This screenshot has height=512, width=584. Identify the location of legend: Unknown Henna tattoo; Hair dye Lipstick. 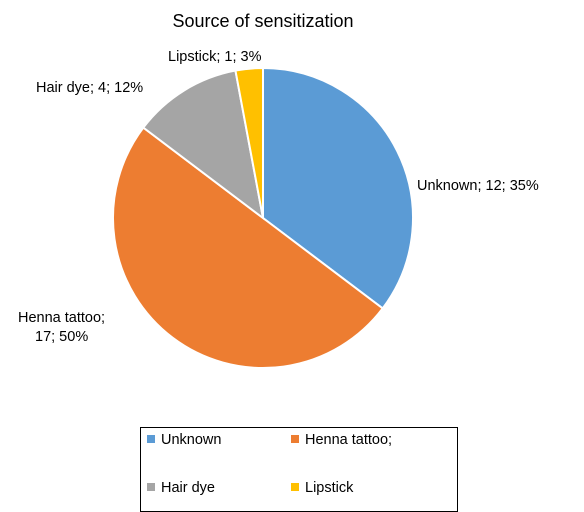
(299, 469).